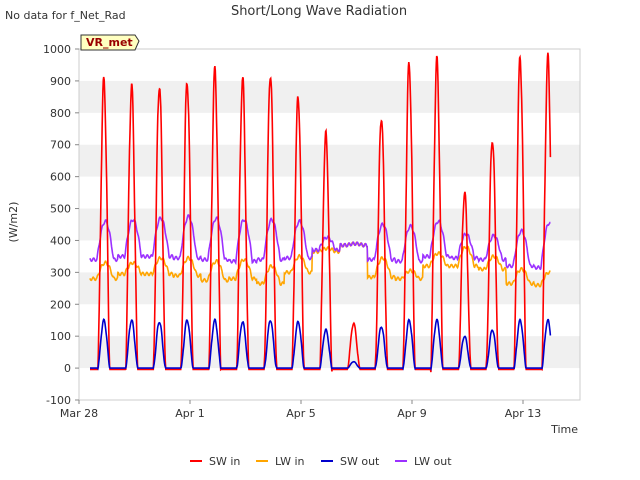 This screenshot has width=640, height=480. Describe the element at coordinates (523, 413) in the screenshot. I see `x-tick-label: Apr 13` at that location.